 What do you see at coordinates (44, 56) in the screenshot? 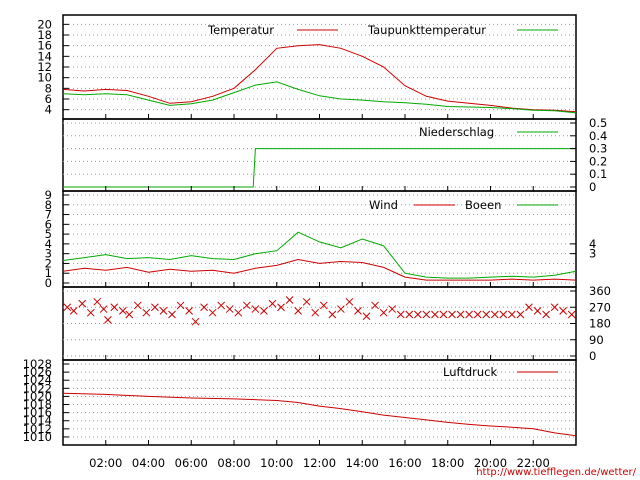
I see `y-tick-label: 14` at bounding box center [44, 56].